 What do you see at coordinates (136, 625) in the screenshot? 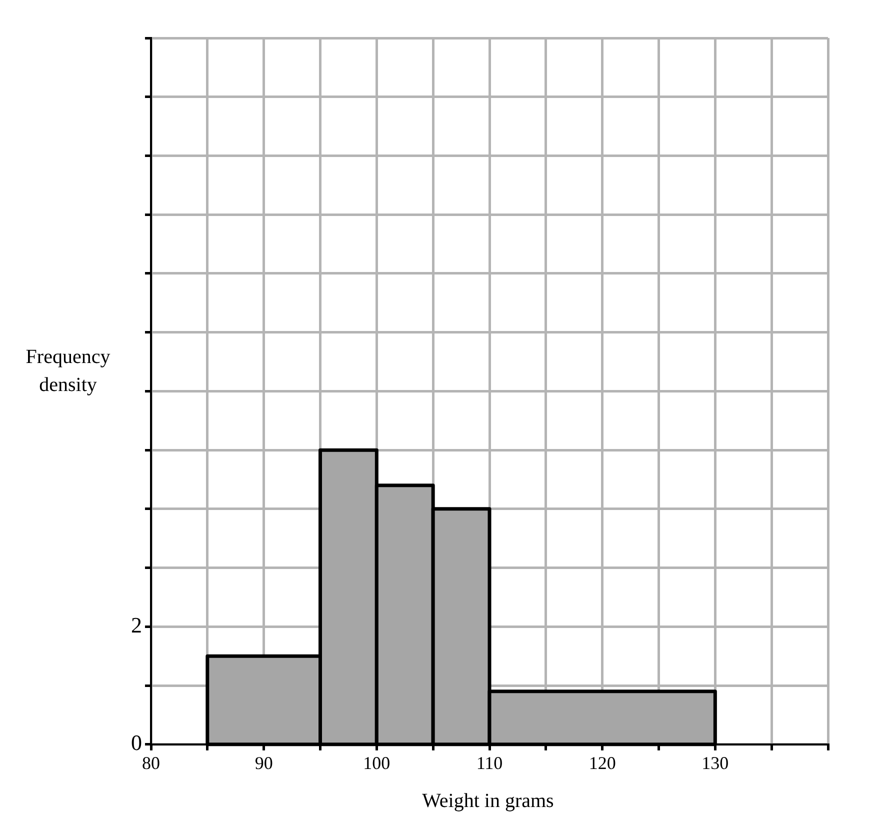
I see `y-tick-label: 2` at bounding box center [136, 625].